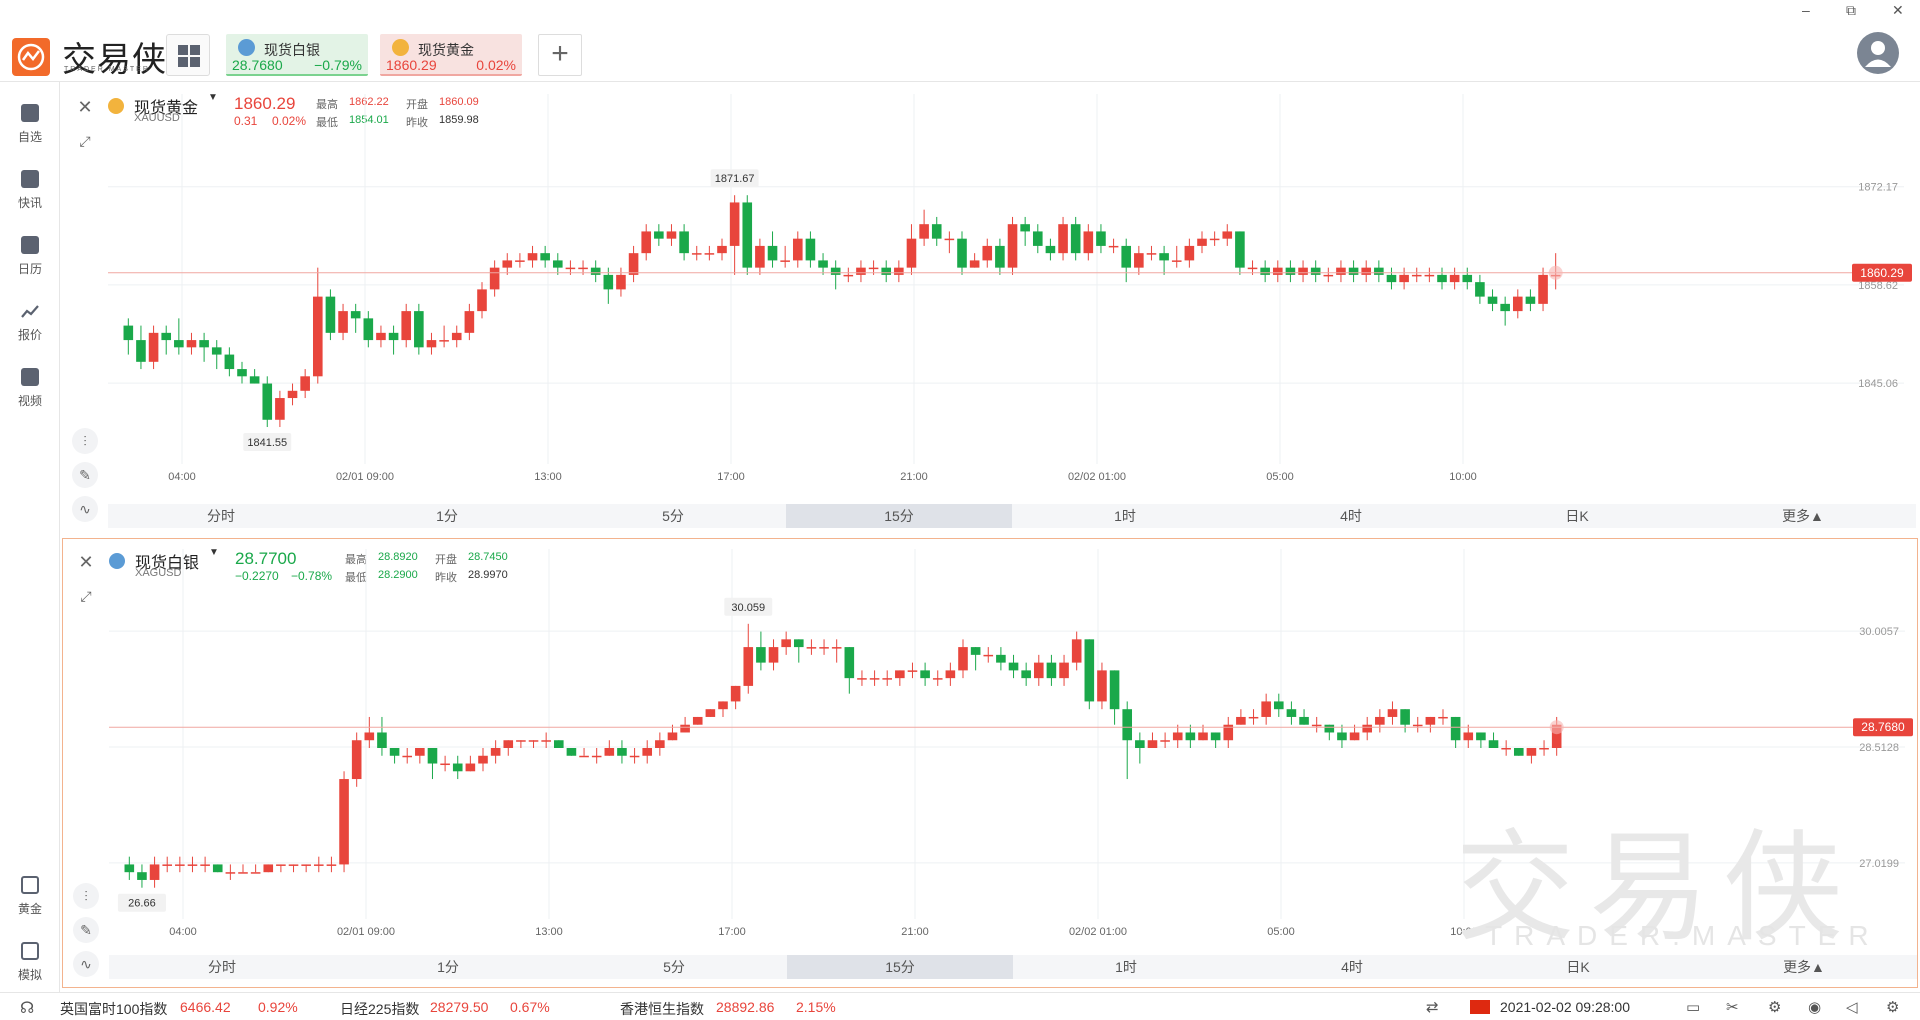  Describe the element at coordinates (1806, 10) in the screenshot. I see `minimize-icon: –` at that location.